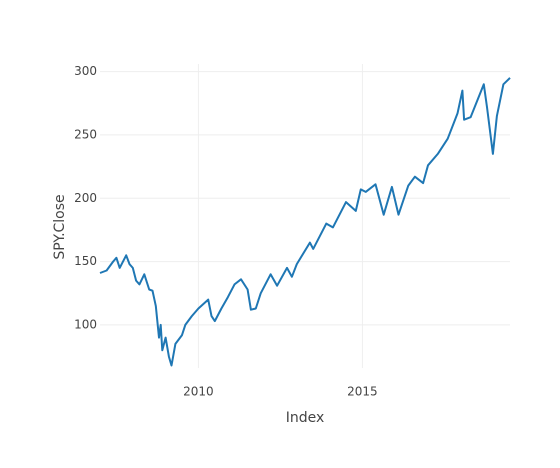 The image size is (560, 468). What do you see at coordinates (60, 226) in the screenshot?
I see `y-axis-title: SPY.Close` at bounding box center [60, 226].